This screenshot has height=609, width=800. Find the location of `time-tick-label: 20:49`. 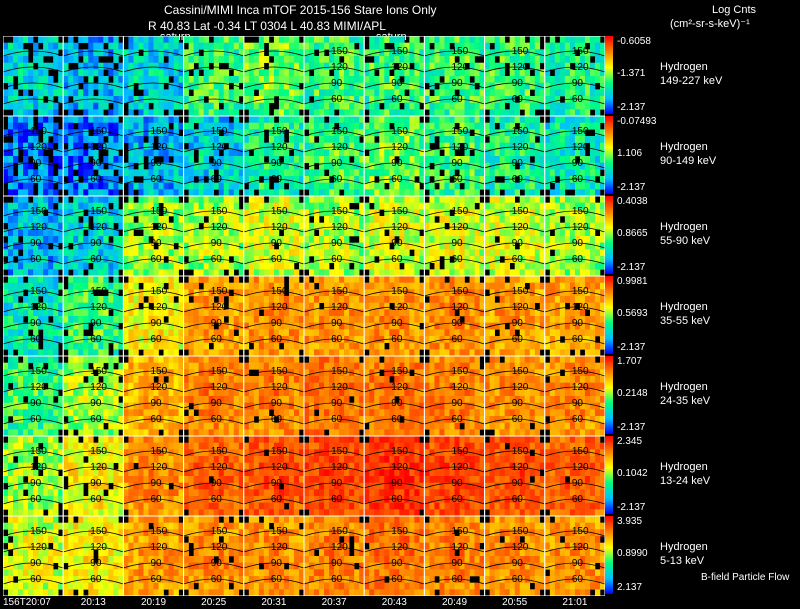

time-tick-label: 20:49 is located at coordinates (454, 602).